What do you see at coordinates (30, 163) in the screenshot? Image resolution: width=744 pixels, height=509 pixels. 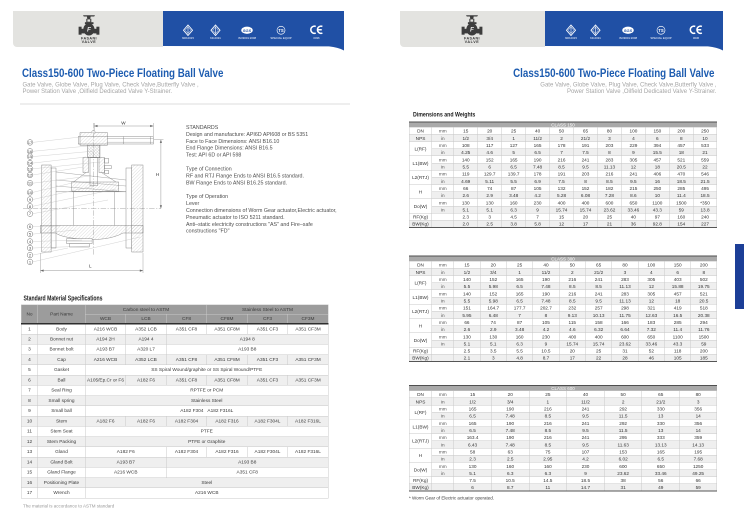 I see `svg-text: 14` at bounding box center [30, 163].